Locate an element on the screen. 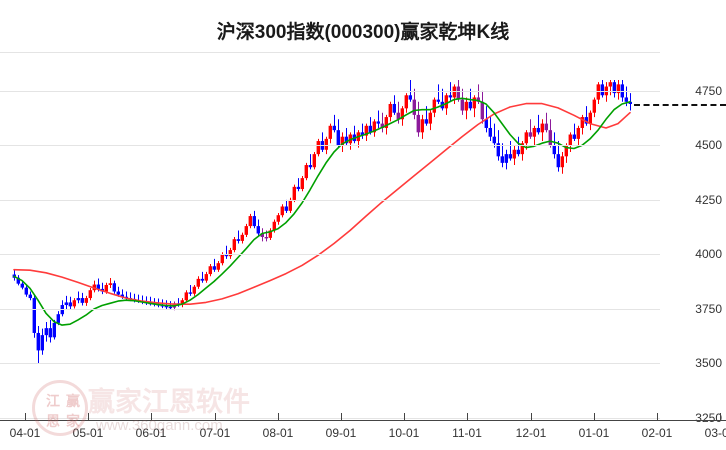 This screenshot has width=726, height=450. x-axis-tick-label: 02-01 is located at coordinates (657, 433).